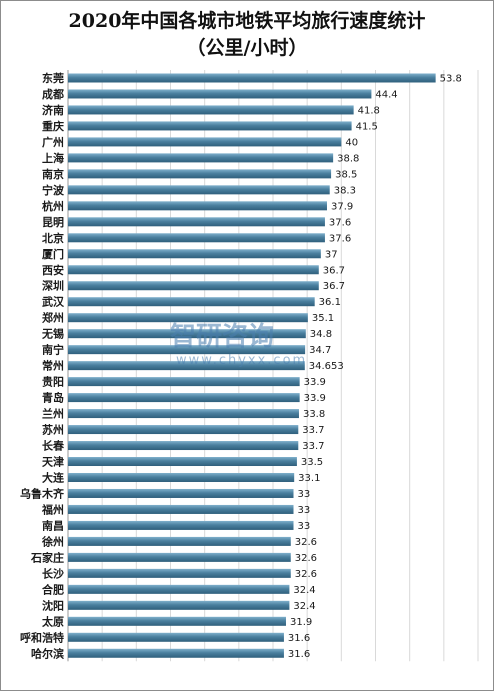 The height and width of the screenshot is (691, 494). Describe the element at coordinates (314, 414) in the screenshot. I see `value-label: 33.8` at that location.